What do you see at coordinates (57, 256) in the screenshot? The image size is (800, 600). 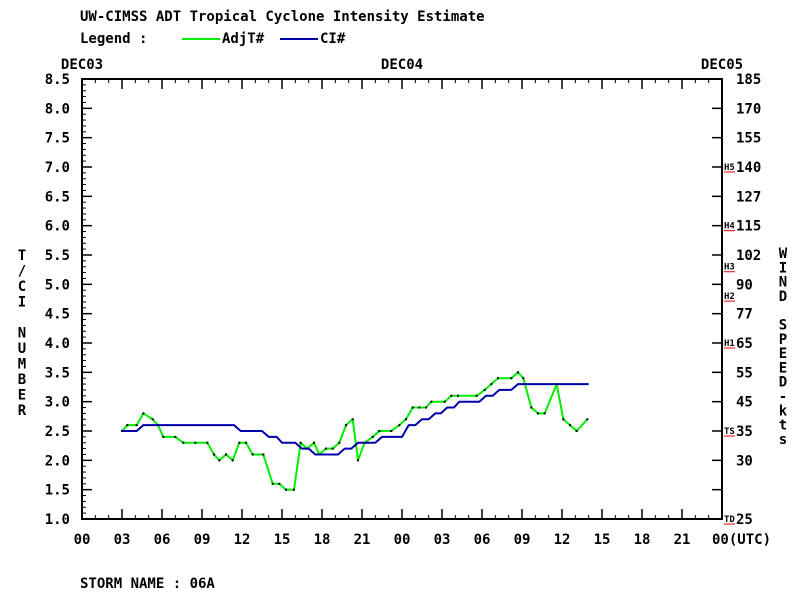 I see `left-tick-label: 5.5` at bounding box center [57, 256].